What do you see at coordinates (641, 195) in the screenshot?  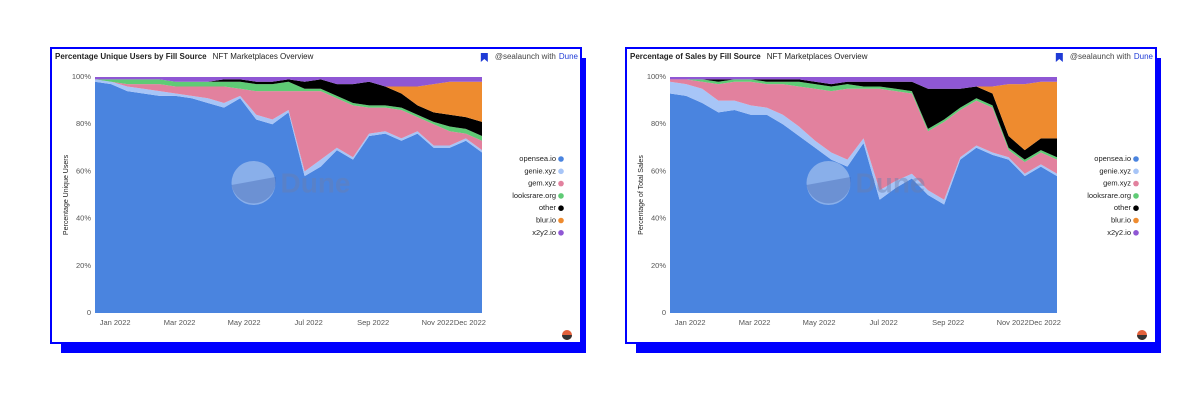 I see `y-axis-label: Percentage of Total Sales` at bounding box center [641, 195].